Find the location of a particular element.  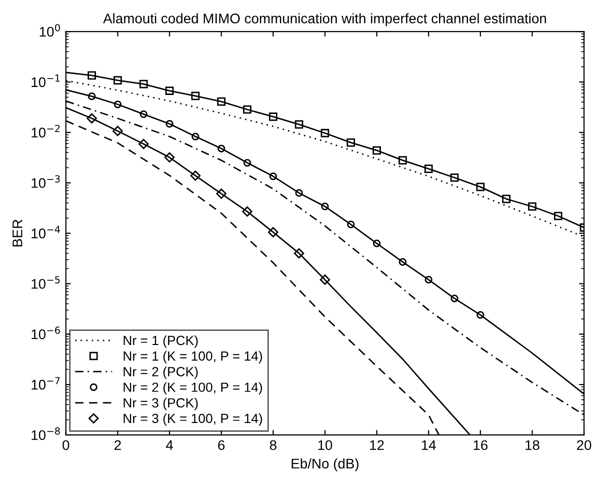

y-tick-label: 10$^{−6}$ is located at coordinates (46, 333).